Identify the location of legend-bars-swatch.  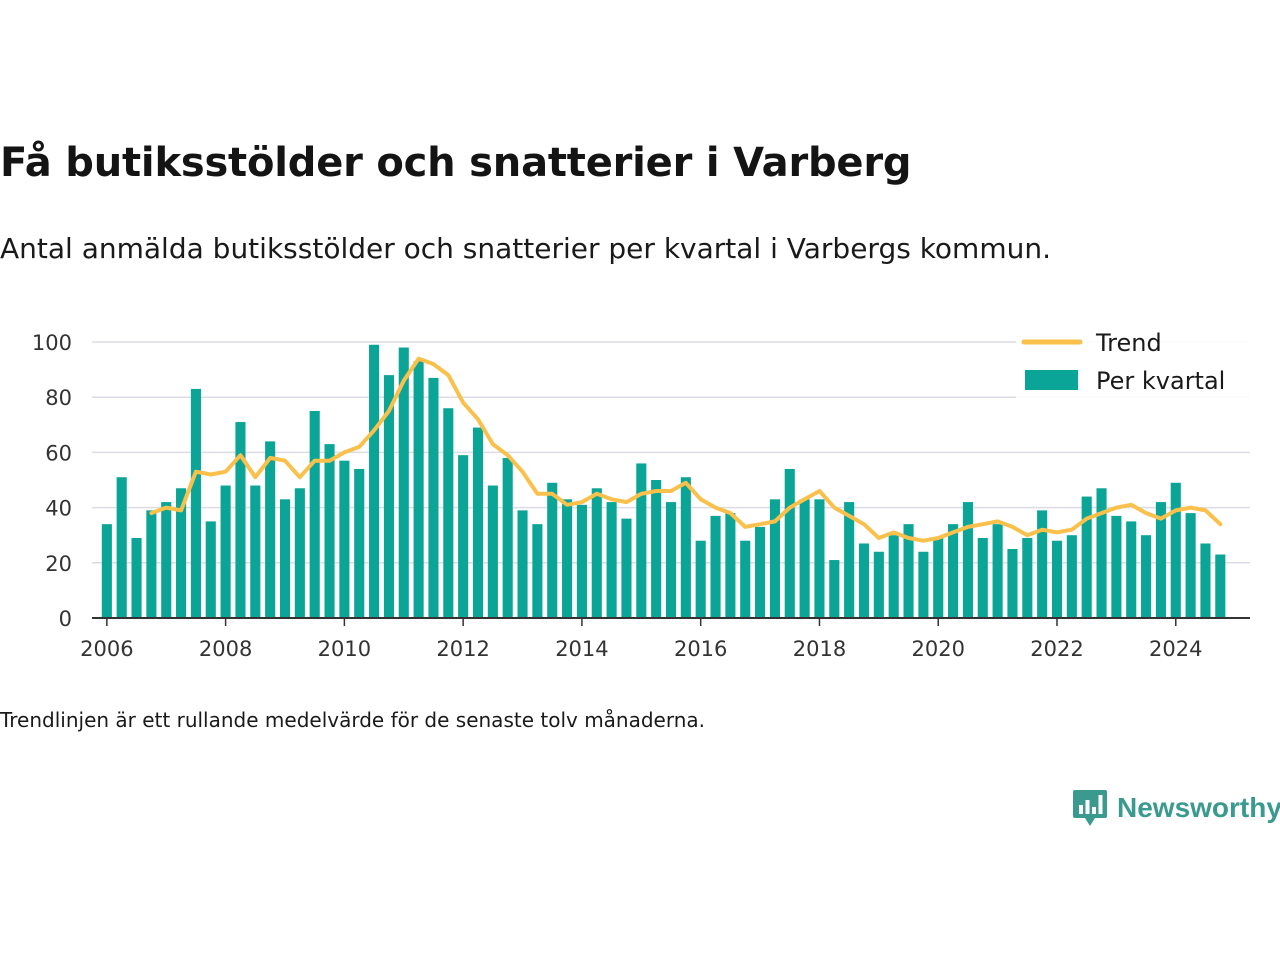
(1051, 380).